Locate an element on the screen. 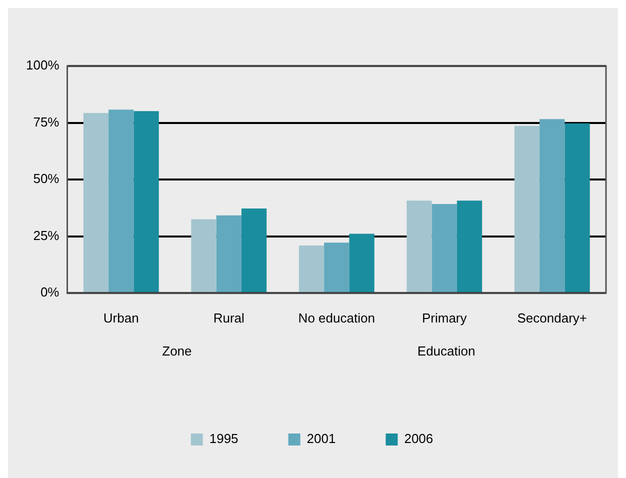 This screenshot has width=626, height=478. y-tick-label: 50% is located at coordinates (46, 178).